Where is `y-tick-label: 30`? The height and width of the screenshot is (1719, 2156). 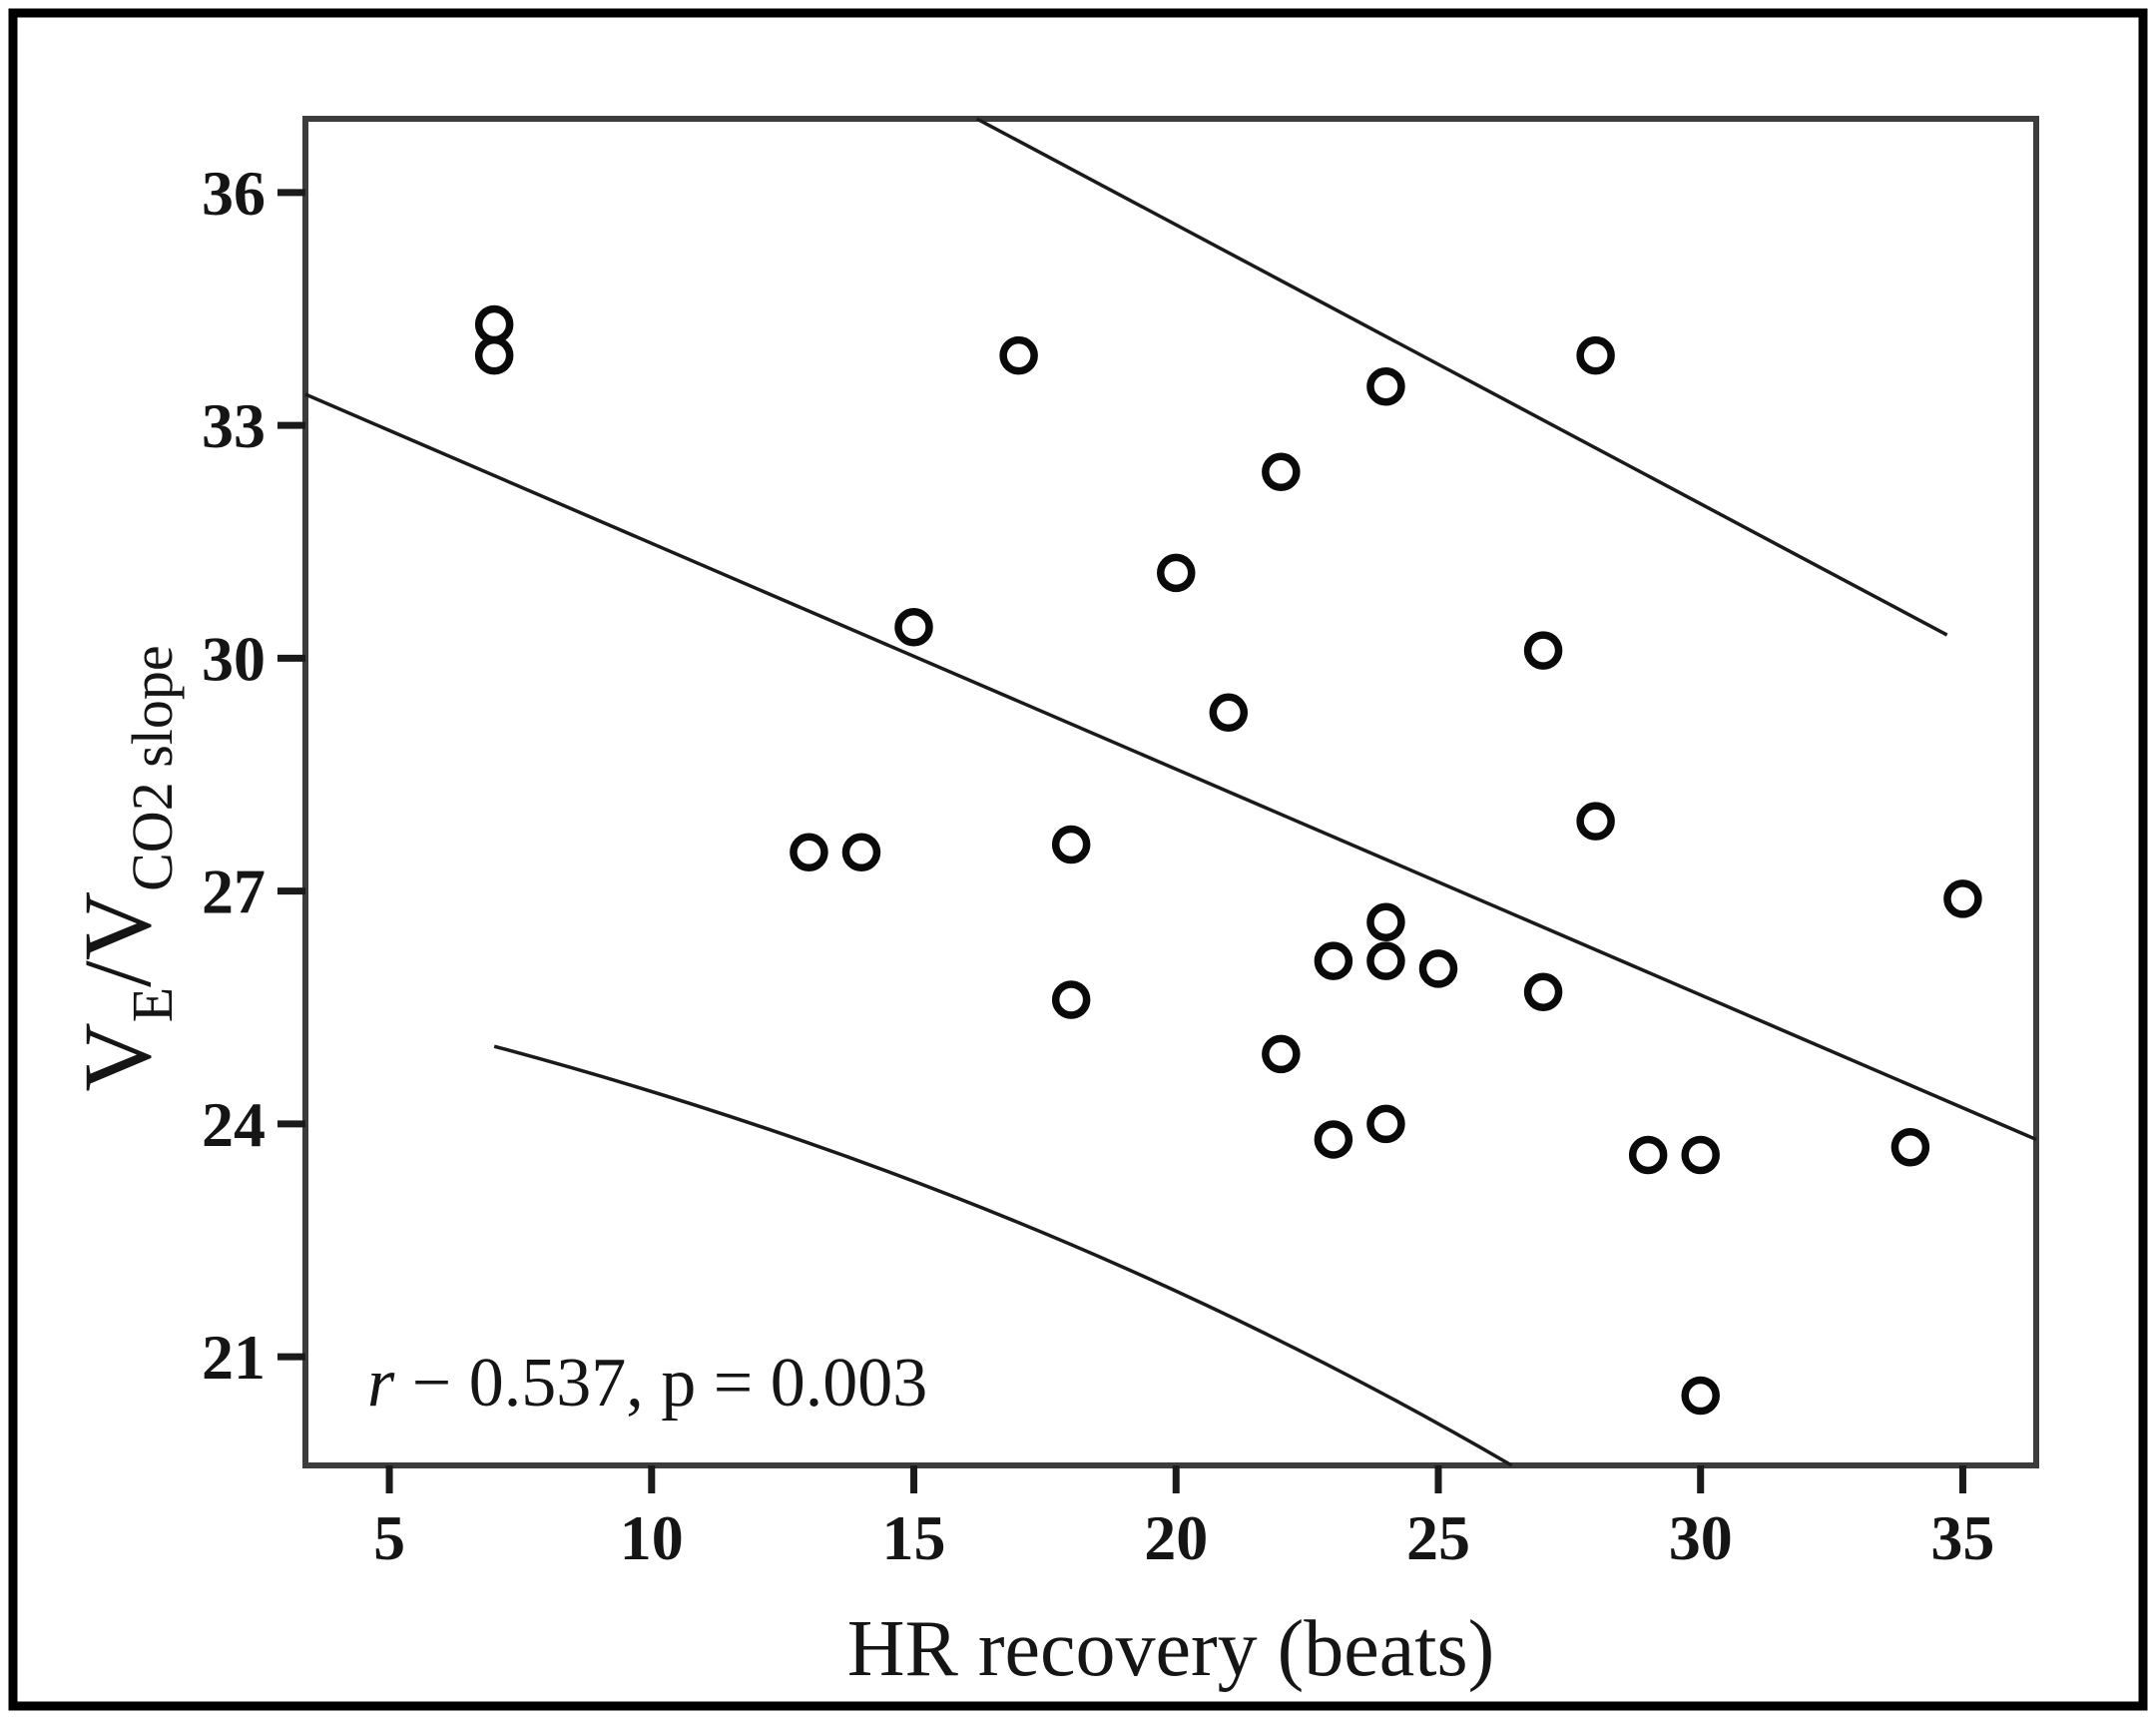 y-tick-label: 30 is located at coordinates (234, 658).